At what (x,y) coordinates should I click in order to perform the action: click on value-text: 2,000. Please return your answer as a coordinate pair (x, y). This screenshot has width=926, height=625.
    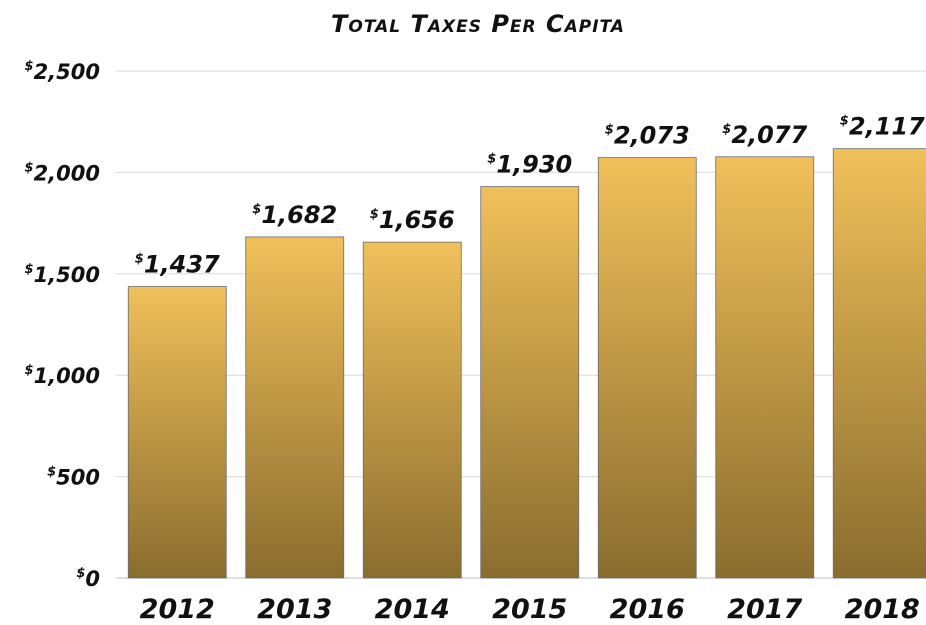
    Looking at the image, I should click on (67, 173).